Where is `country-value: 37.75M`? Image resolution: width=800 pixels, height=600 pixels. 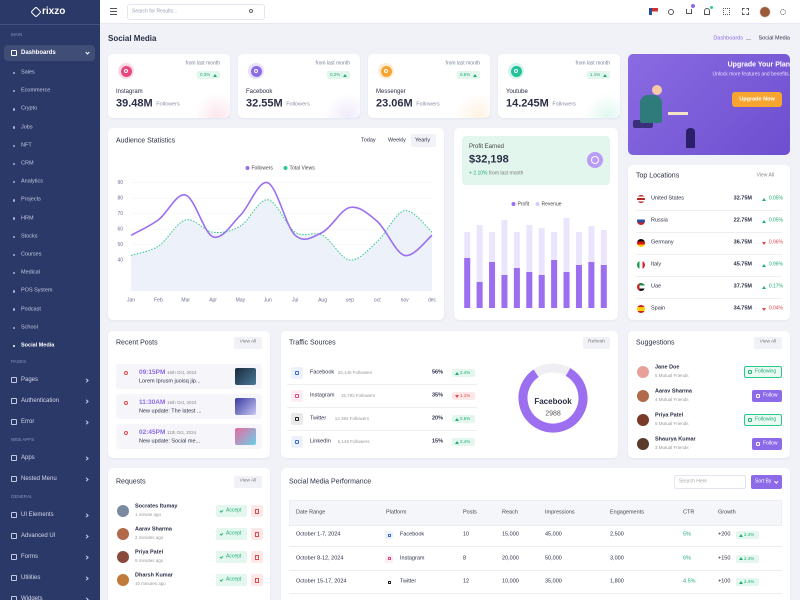
country-value: 37.75M is located at coordinates (742, 286).